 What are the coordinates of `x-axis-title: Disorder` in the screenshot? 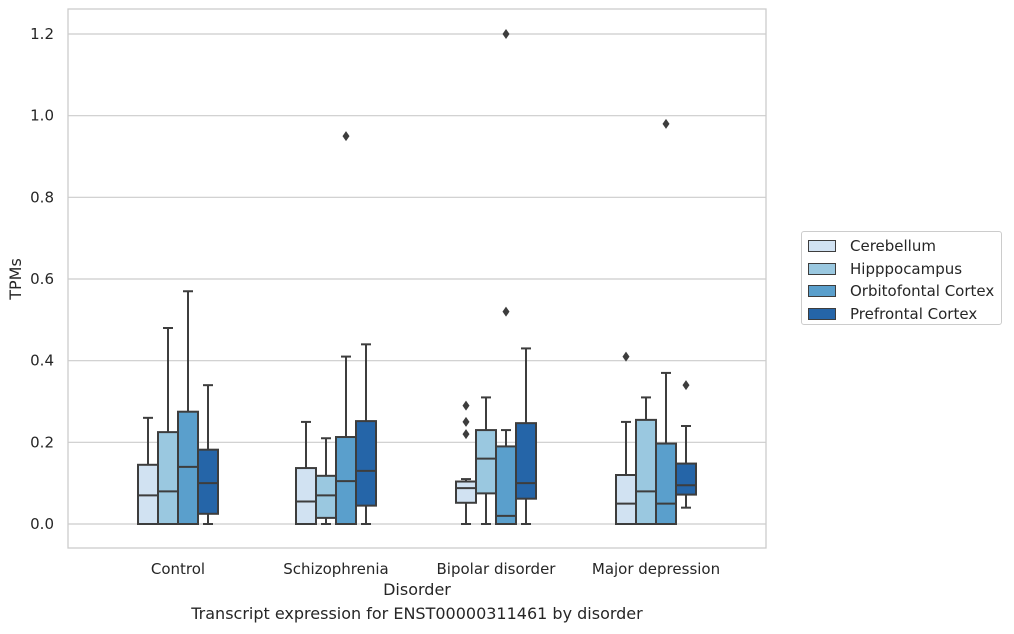 It's located at (417, 589).